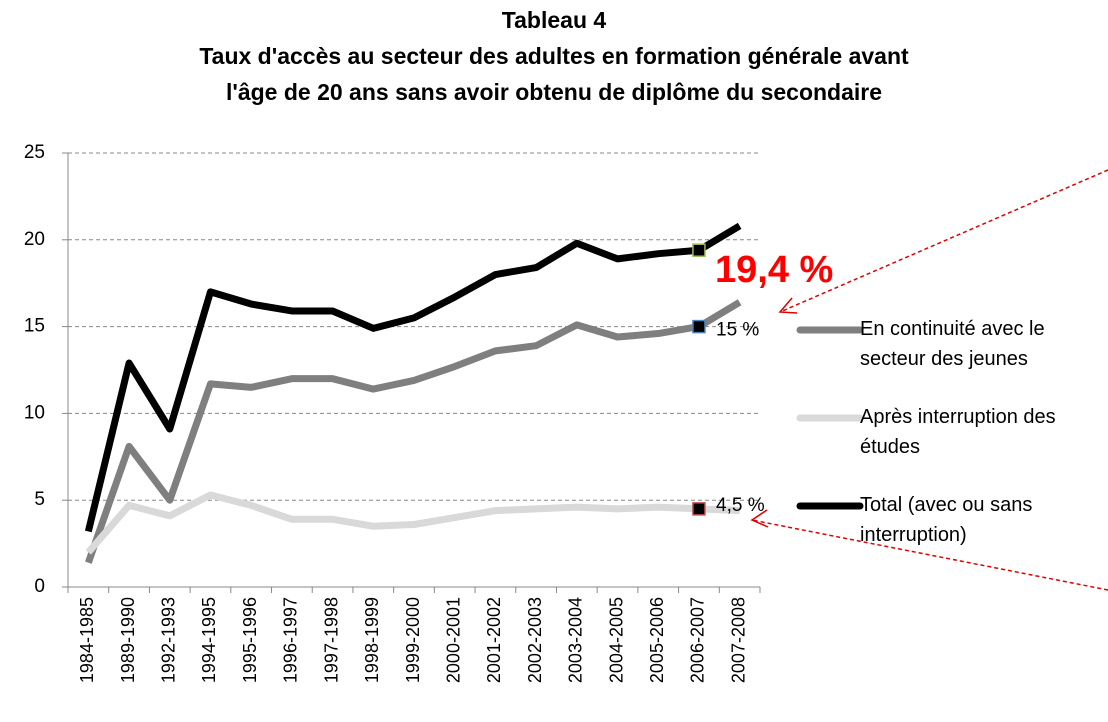  What do you see at coordinates (34, 152) in the screenshot?
I see `y-tick-label: 25` at bounding box center [34, 152].